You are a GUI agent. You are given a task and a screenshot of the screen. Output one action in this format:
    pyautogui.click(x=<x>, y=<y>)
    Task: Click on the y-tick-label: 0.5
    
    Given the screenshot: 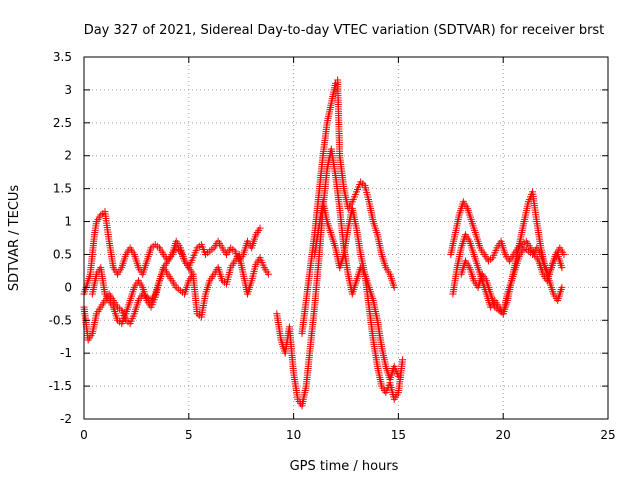 What is the action you would take?
    pyautogui.click(x=62, y=254)
    